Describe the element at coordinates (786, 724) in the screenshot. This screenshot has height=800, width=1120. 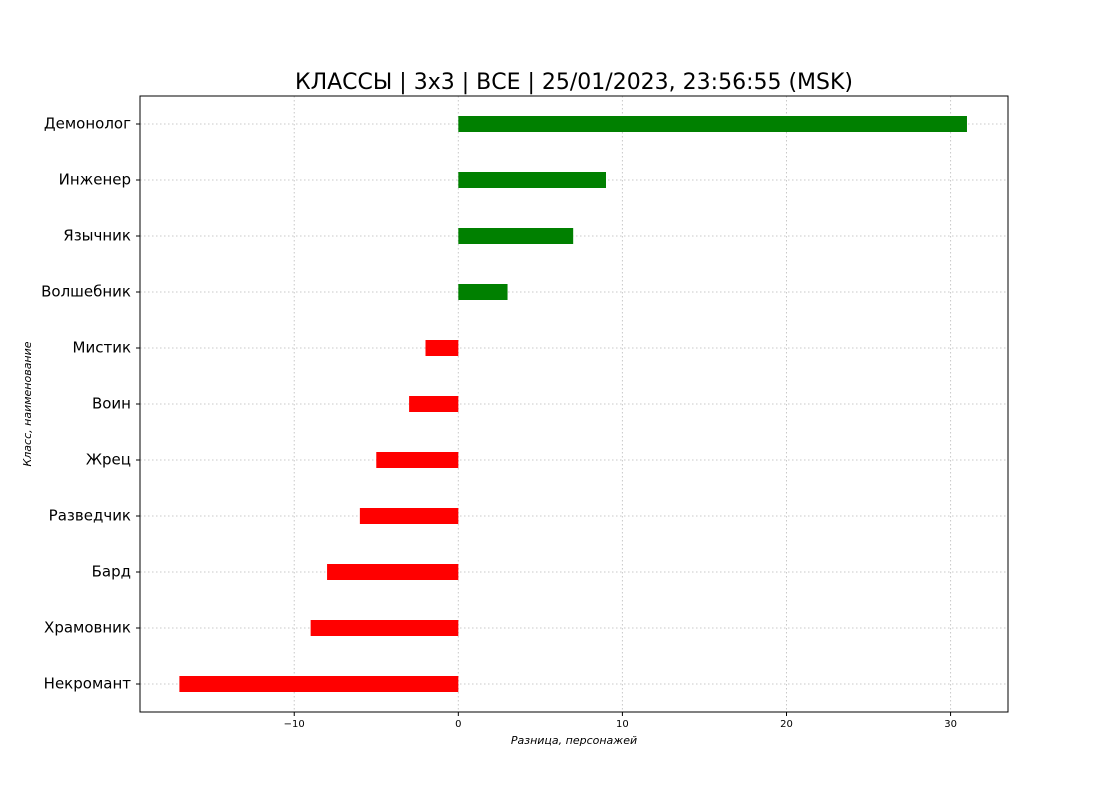
I see `x-tick-label: 20` at that location.